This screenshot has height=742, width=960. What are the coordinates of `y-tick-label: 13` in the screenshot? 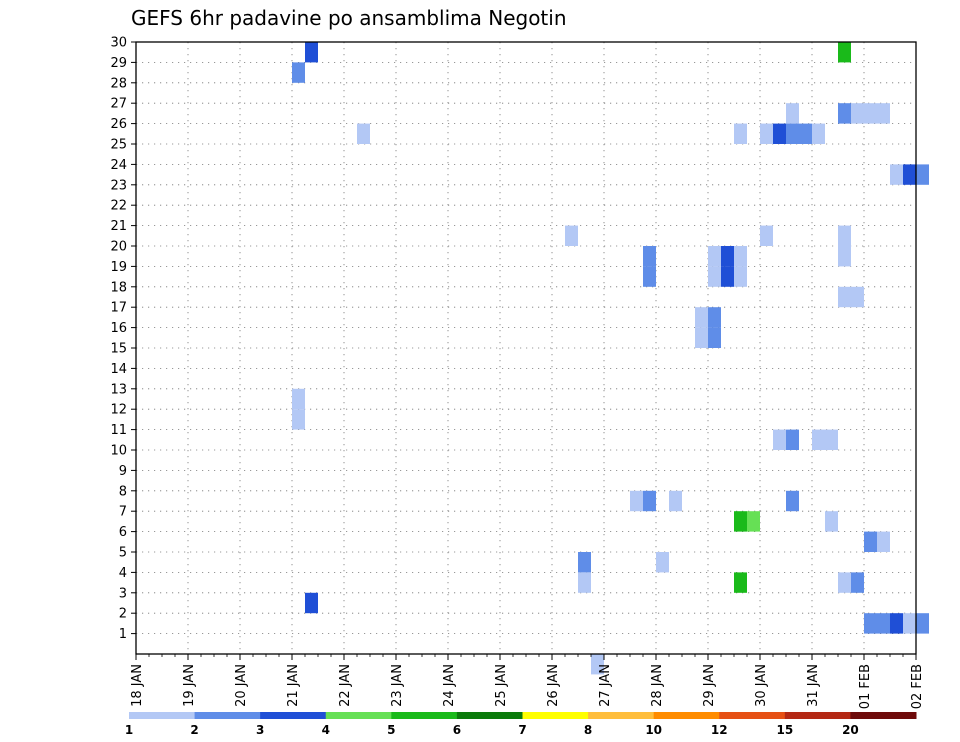 It's located at (118, 389).